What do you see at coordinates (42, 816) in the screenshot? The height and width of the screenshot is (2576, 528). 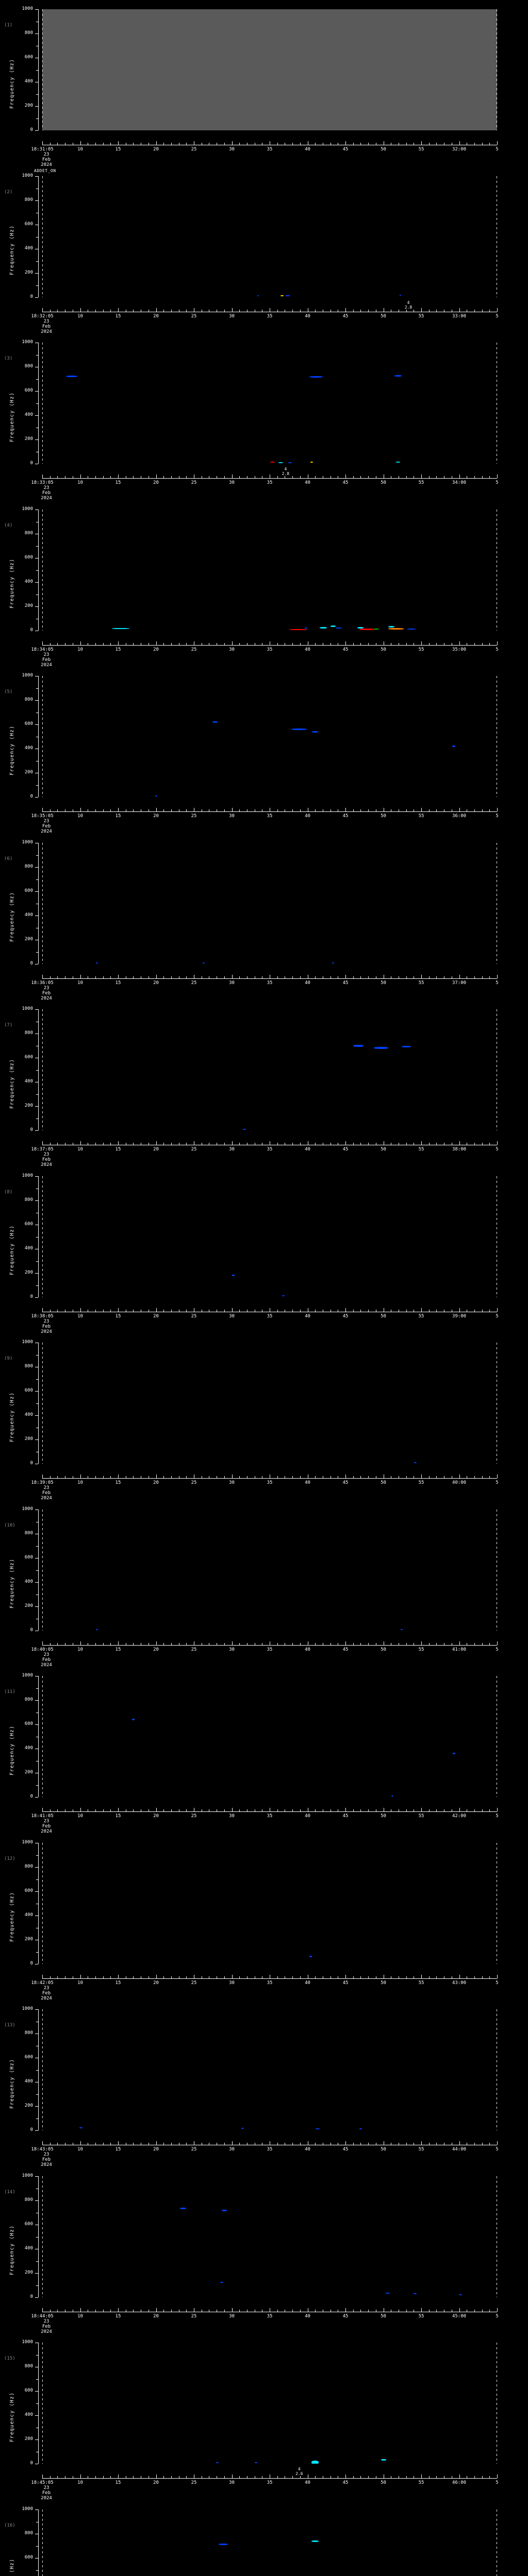 I see `x-tick-label: 18:35:05` at bounding box center [42, 816].